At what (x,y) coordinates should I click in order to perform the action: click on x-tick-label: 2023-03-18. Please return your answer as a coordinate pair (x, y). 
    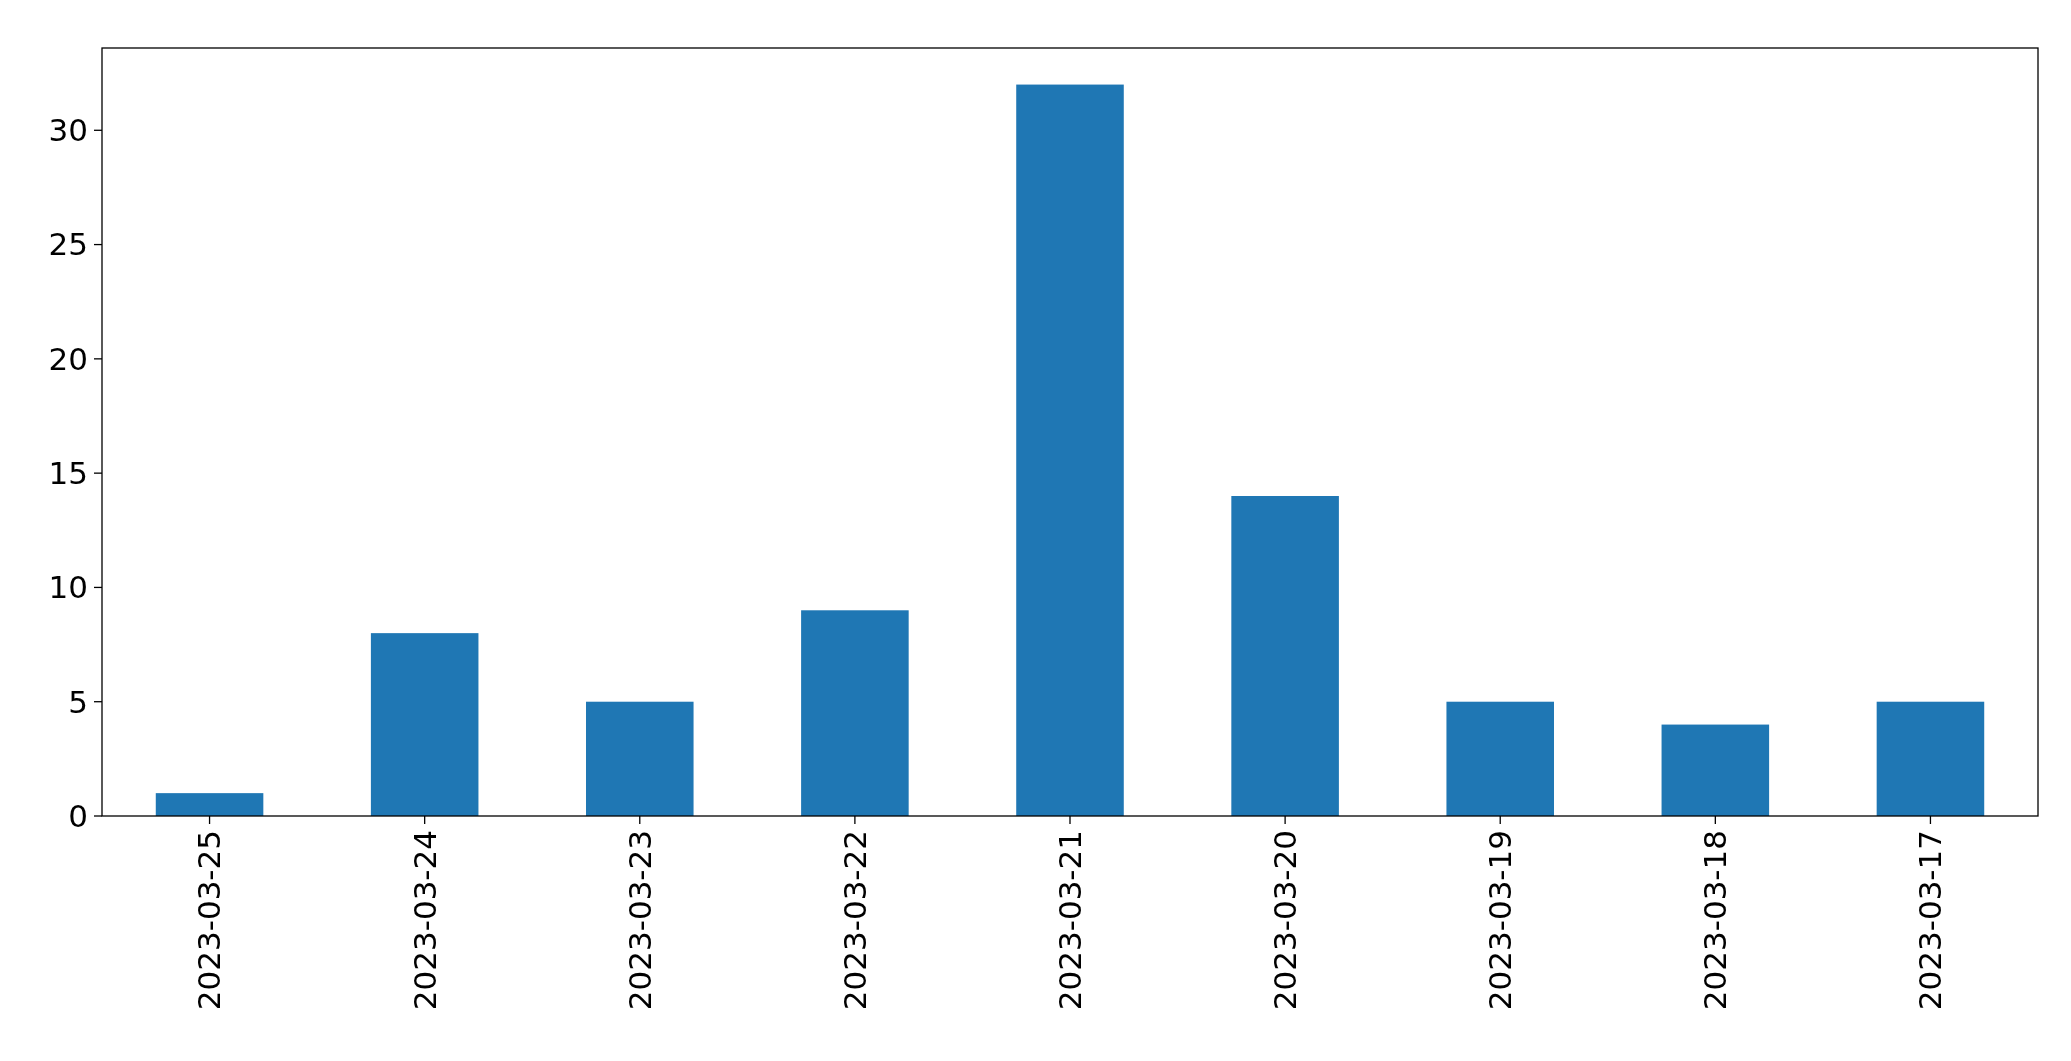
    Looking at the image, I should click on (1715, 920).